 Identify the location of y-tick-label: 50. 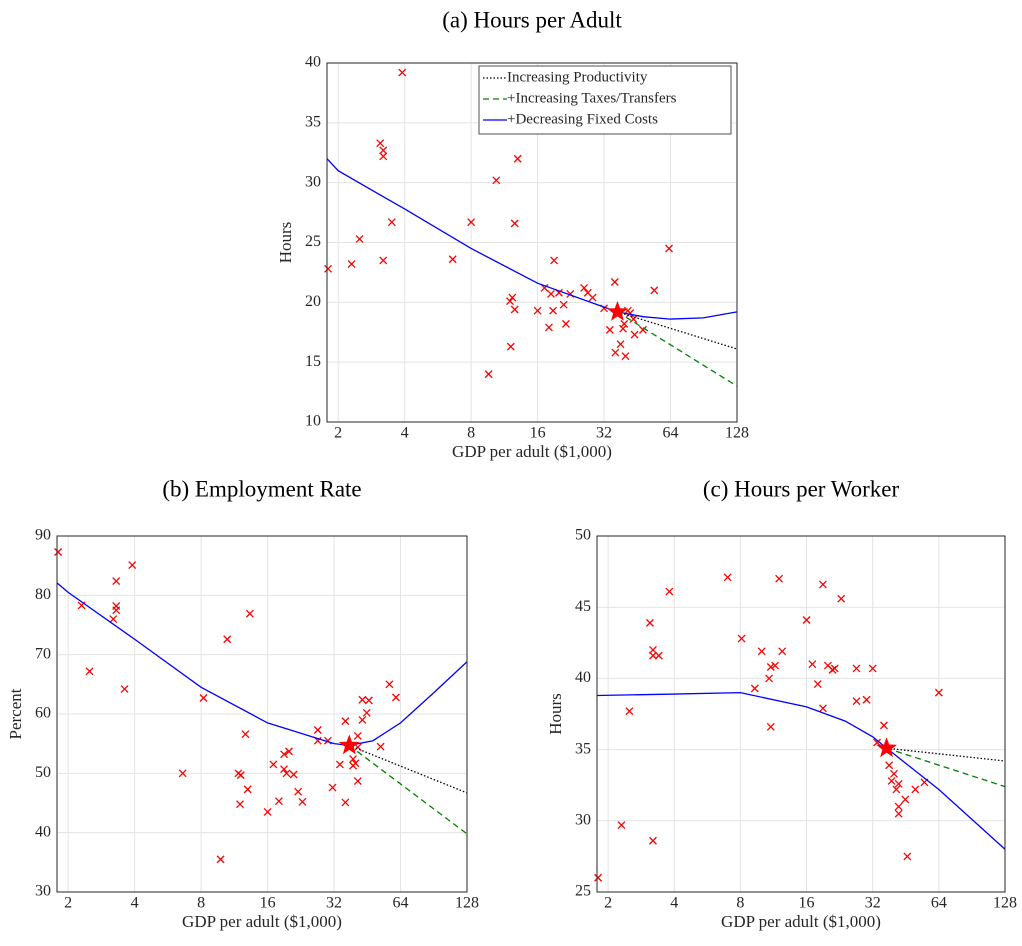
(583, 535).